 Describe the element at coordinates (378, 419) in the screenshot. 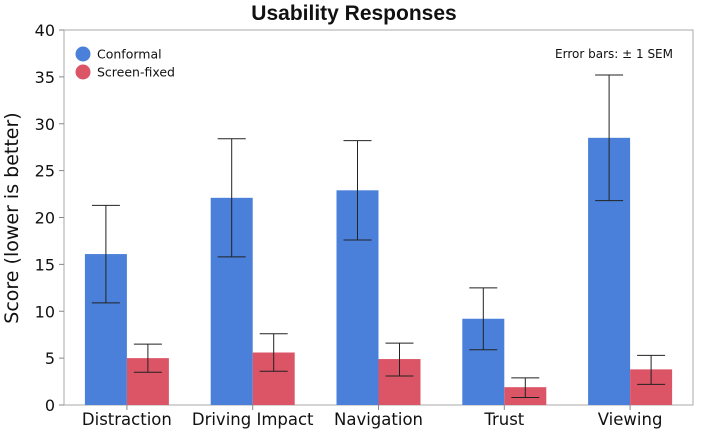

I see `x-tick-label: Navigation` at that location.